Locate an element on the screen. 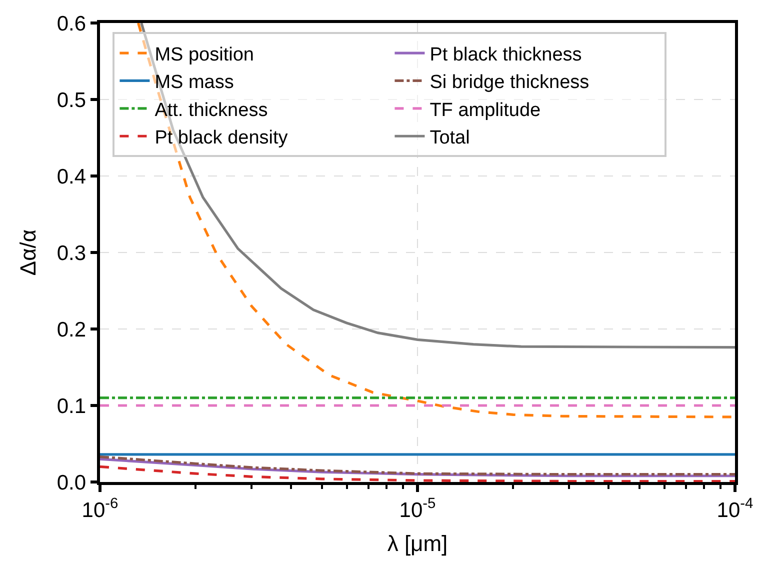 This screenshot has width=767, height=564. legend-label: Si bridge thickness is located at coordinates (510, 83).